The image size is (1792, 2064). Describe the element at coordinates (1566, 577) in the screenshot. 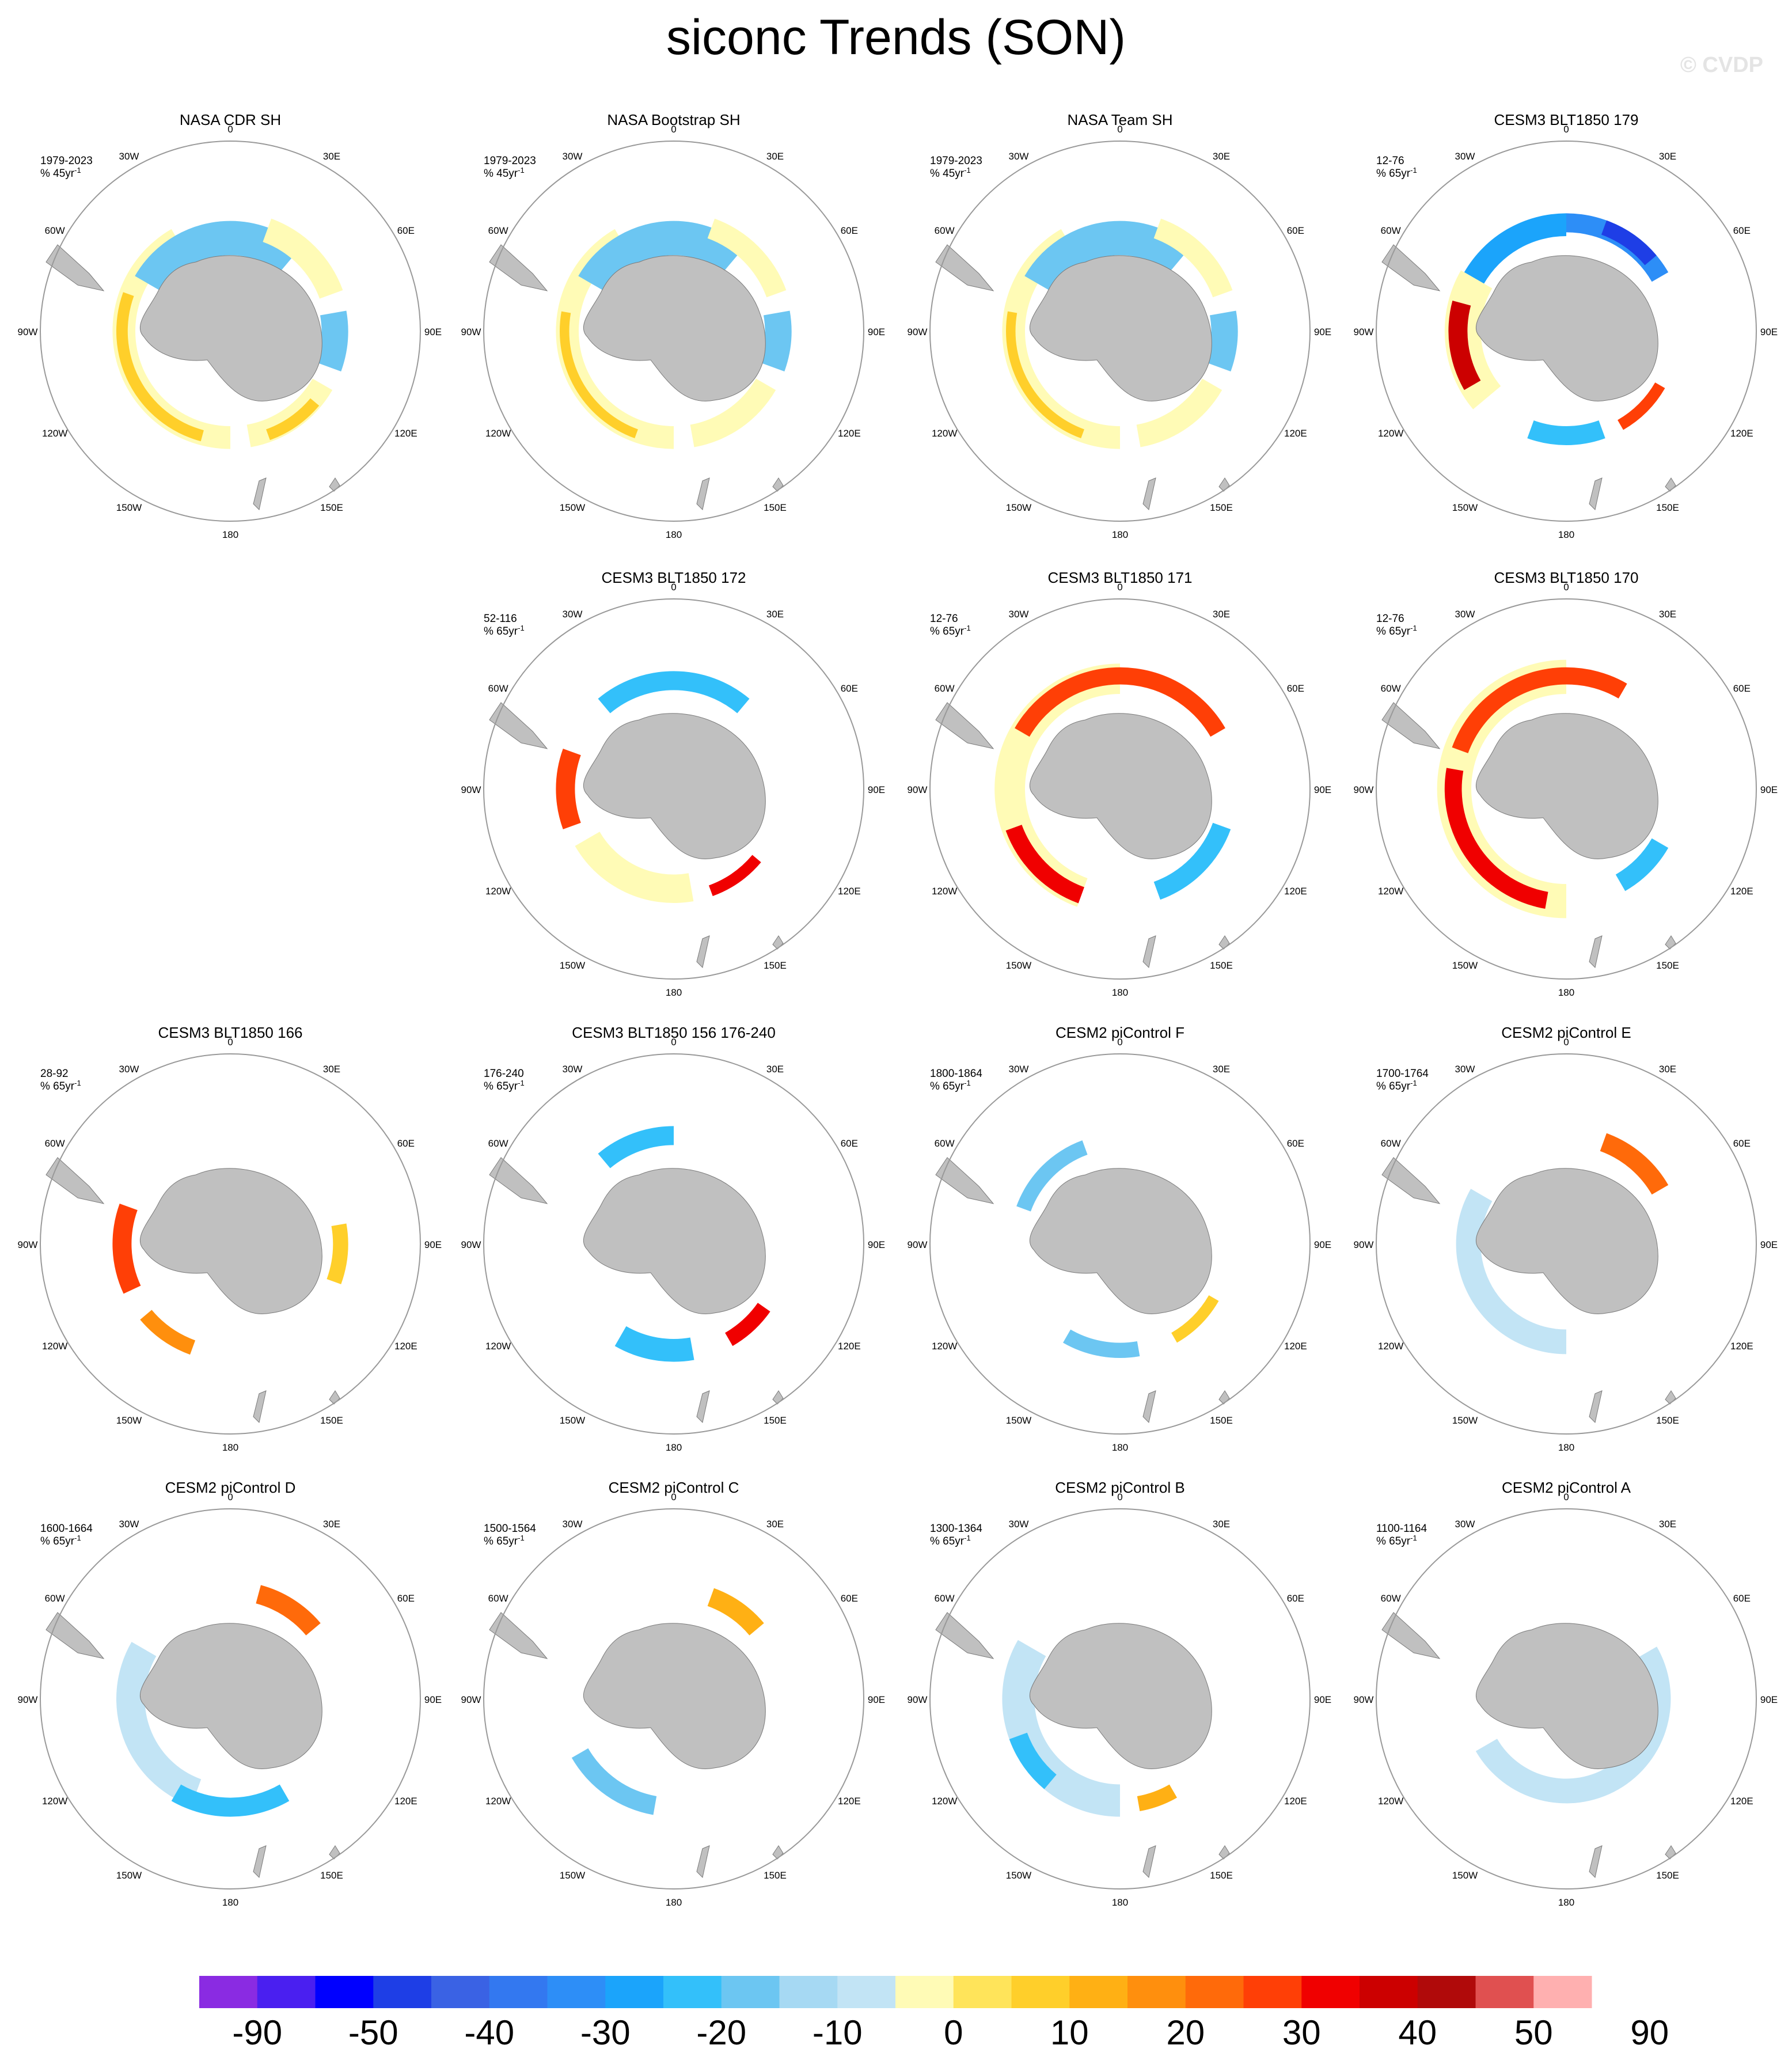

I see `panel-title: CESM3 BLT1850 170` at that location.